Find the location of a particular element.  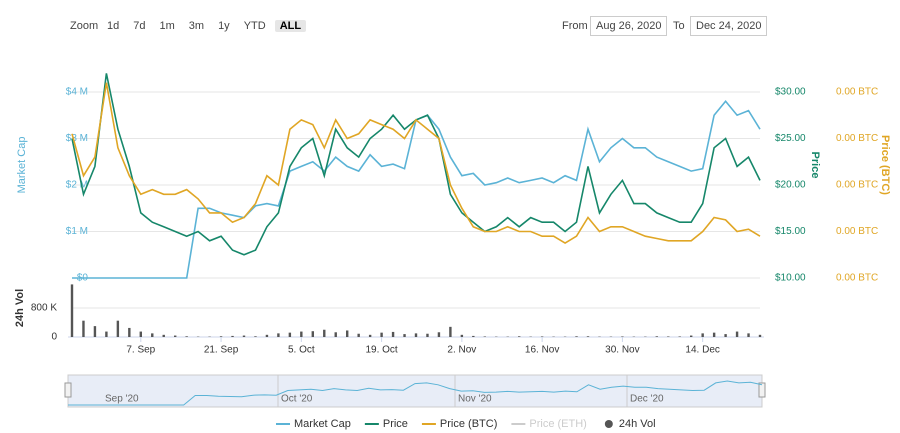

x-tick-label: 16. Nov is located at coordinates (542, 350).